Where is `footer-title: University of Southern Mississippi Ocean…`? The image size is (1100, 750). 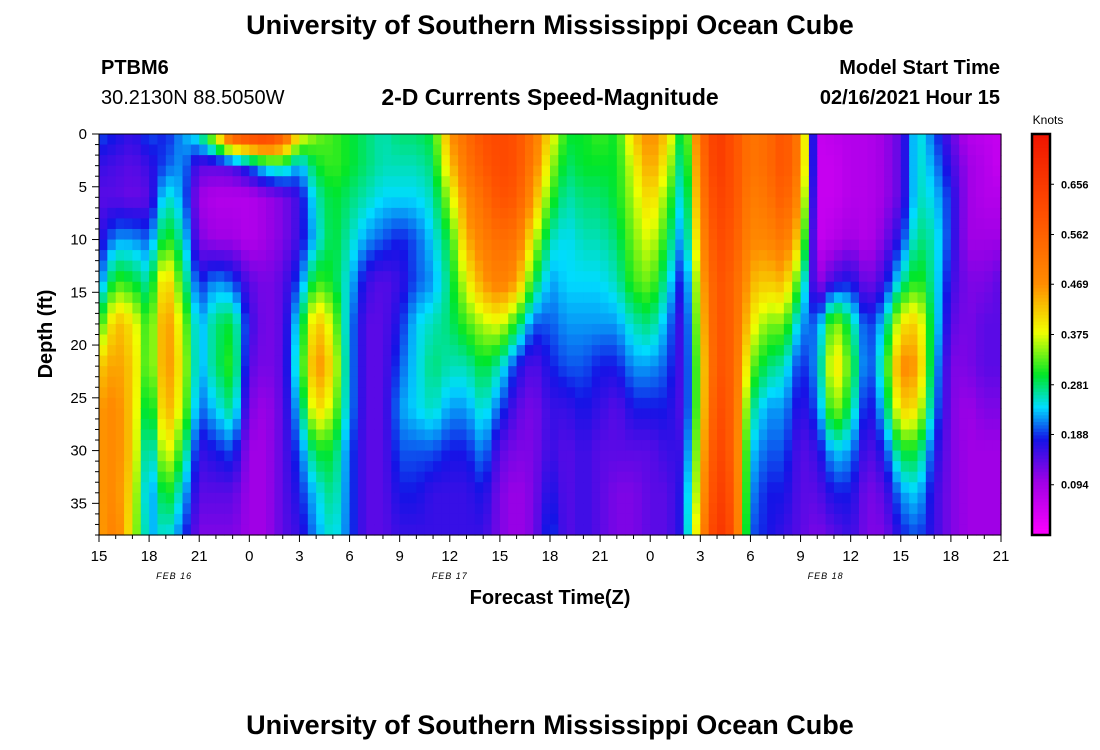
footer-title: University of Southern Mississippi Ocean… is located at coordinates (550, 725).